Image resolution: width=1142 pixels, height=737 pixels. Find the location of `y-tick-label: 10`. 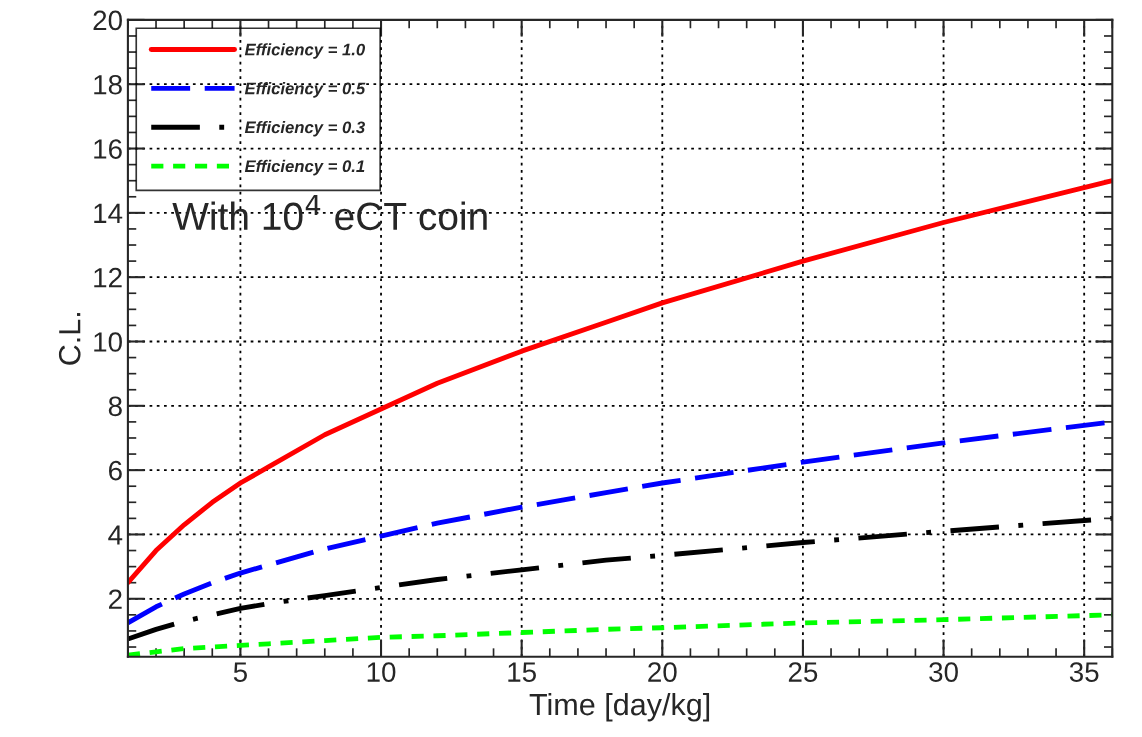

y-tick-label: 10 is located at coordinates (108, 342).